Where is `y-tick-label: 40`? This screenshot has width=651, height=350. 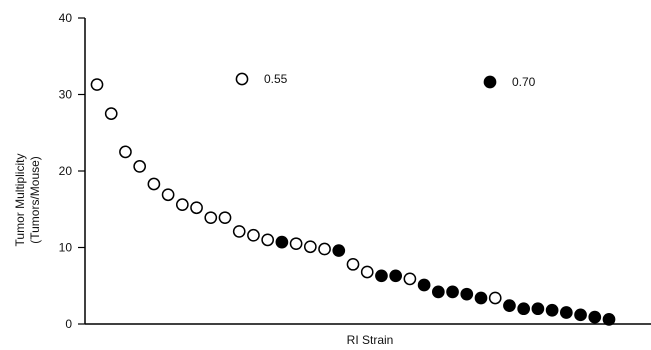
y-tick-label: 40 is located at coordinates (66, 18).